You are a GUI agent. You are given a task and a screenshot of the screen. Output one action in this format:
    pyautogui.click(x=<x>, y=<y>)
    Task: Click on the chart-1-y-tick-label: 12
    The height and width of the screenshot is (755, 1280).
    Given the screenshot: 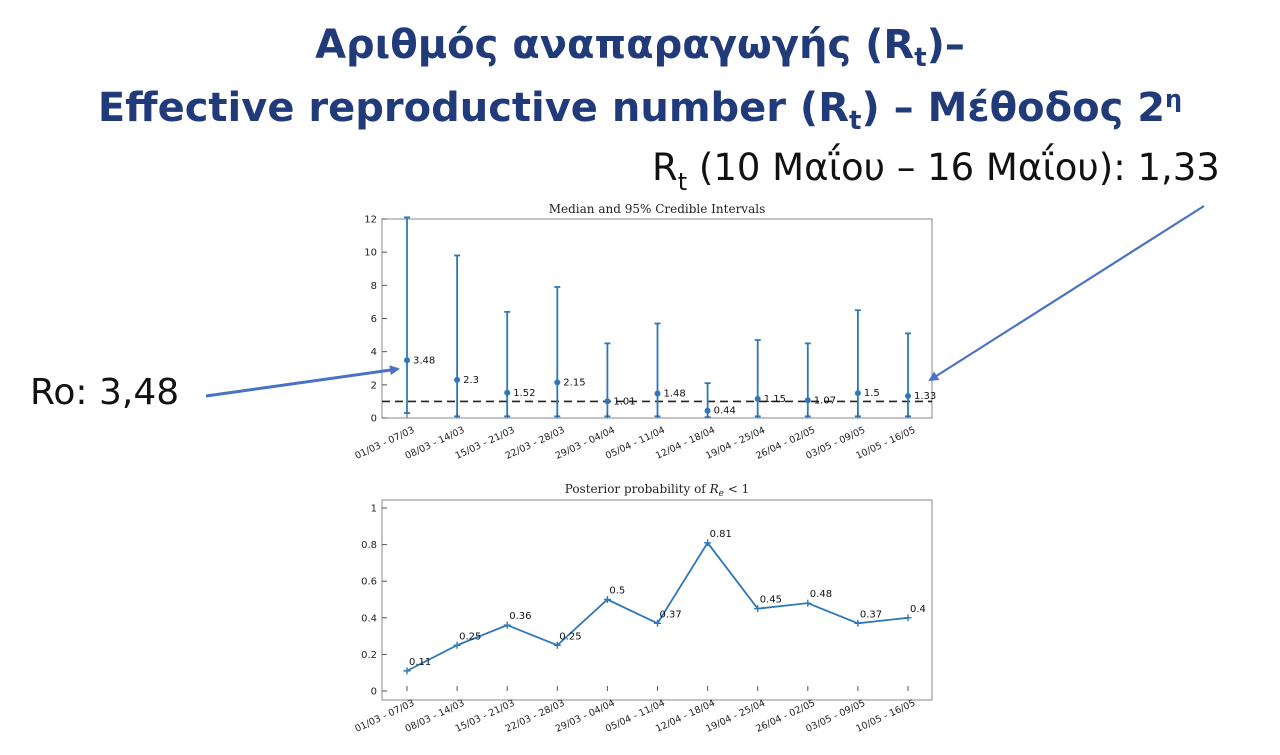 What is the action you would take?
    pyautogui.click(x=370, y=220)
    